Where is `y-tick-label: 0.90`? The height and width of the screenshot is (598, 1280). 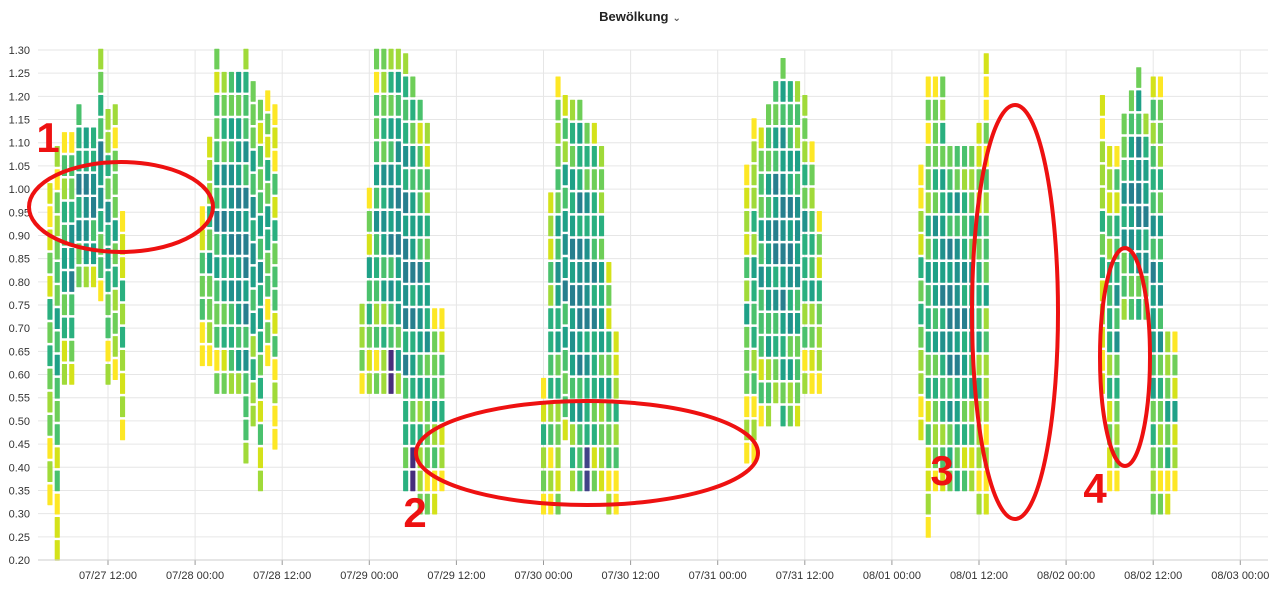 y-tick-label: 0.90 is located at coordinates (19, 236).